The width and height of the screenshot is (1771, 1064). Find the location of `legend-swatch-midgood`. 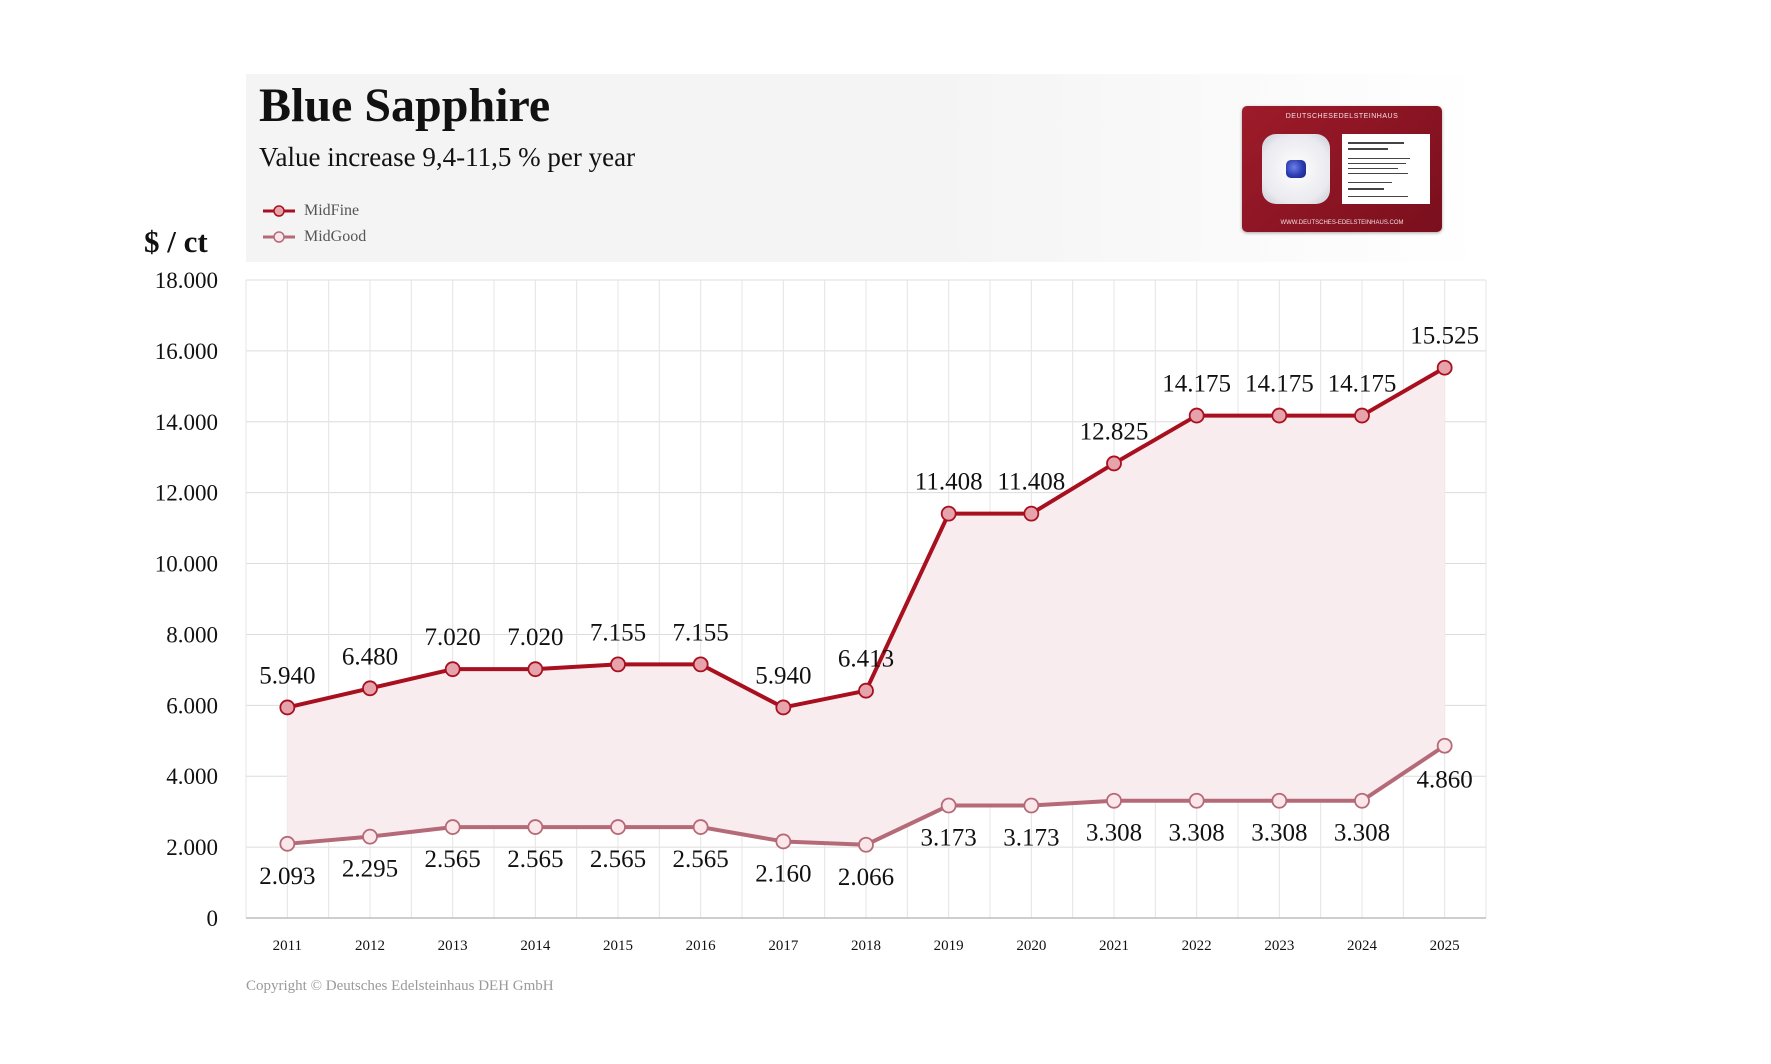

legend-swatch-midgood is located at coordinates (279, 237).